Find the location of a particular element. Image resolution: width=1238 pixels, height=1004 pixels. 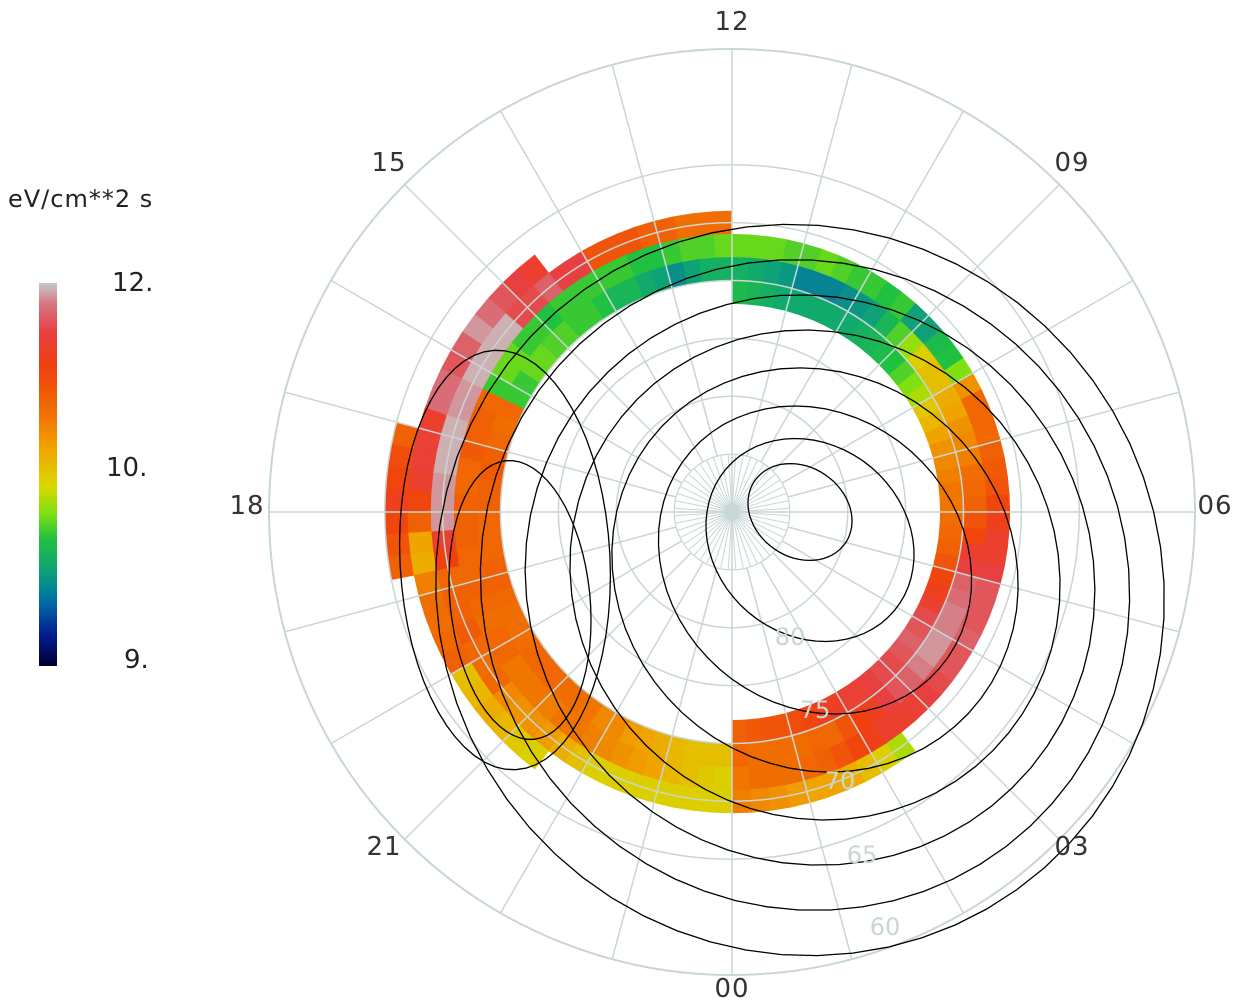

colorbar-tick-min: 9. is located at coordinates (136, 660).